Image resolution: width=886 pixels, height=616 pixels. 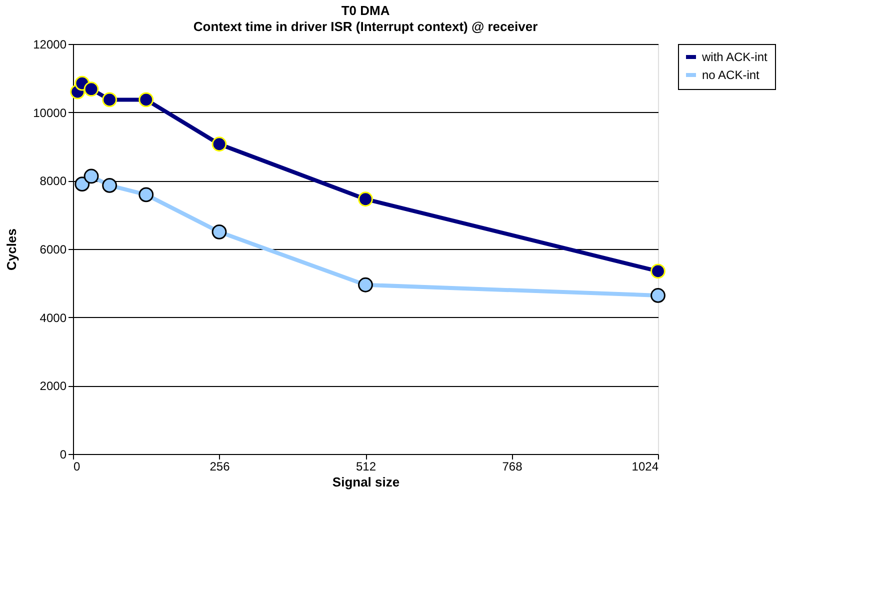 I want to click on x-axis-title: Signal size, so click(x=366, y=482).